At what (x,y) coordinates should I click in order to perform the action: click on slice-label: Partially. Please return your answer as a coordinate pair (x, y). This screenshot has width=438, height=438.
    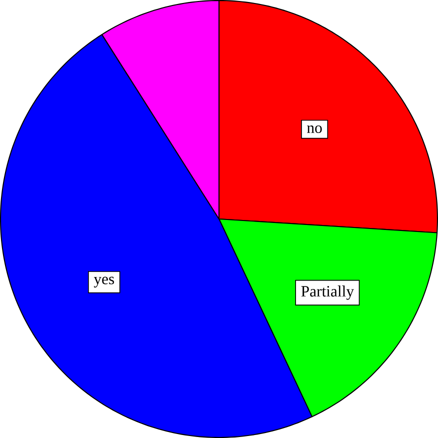
    Looking at the image, I should click on (327, 293).